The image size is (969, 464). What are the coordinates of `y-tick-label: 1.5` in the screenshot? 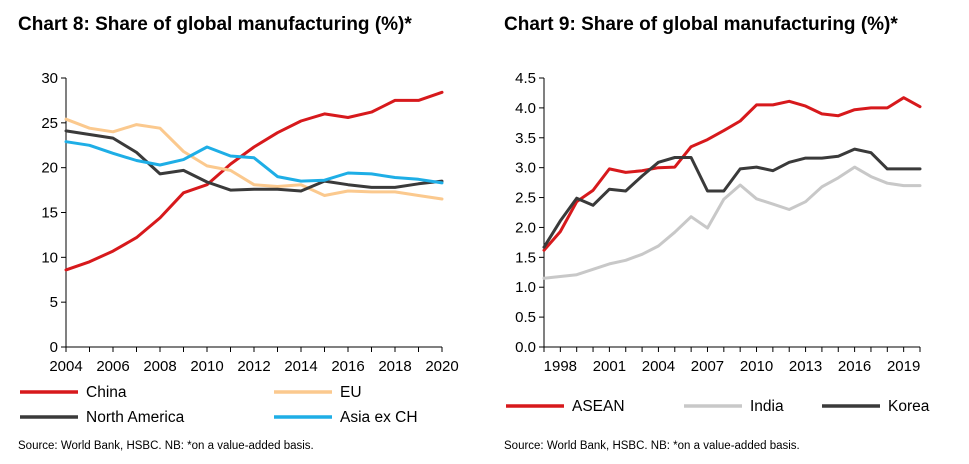 It's located at (525, 257).